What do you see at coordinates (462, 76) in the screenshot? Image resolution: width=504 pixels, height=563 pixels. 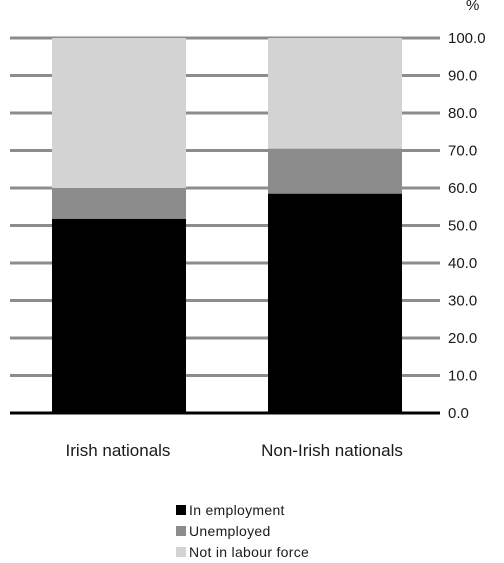 I see `y-tick-label: 90.0` at bounding box center [462, 76].